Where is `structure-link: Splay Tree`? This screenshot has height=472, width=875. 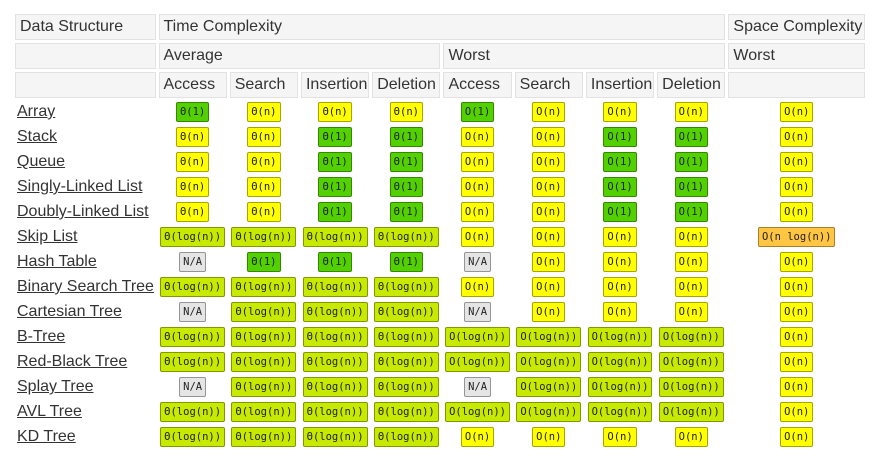
structure-link: Splay Tree is located at coordinates (55, 386).